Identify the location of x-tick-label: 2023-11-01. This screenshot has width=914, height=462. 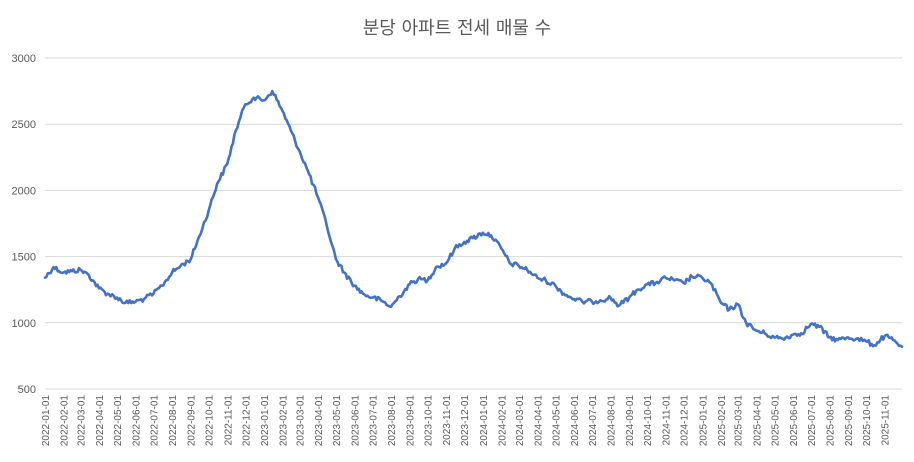
(447, 420).